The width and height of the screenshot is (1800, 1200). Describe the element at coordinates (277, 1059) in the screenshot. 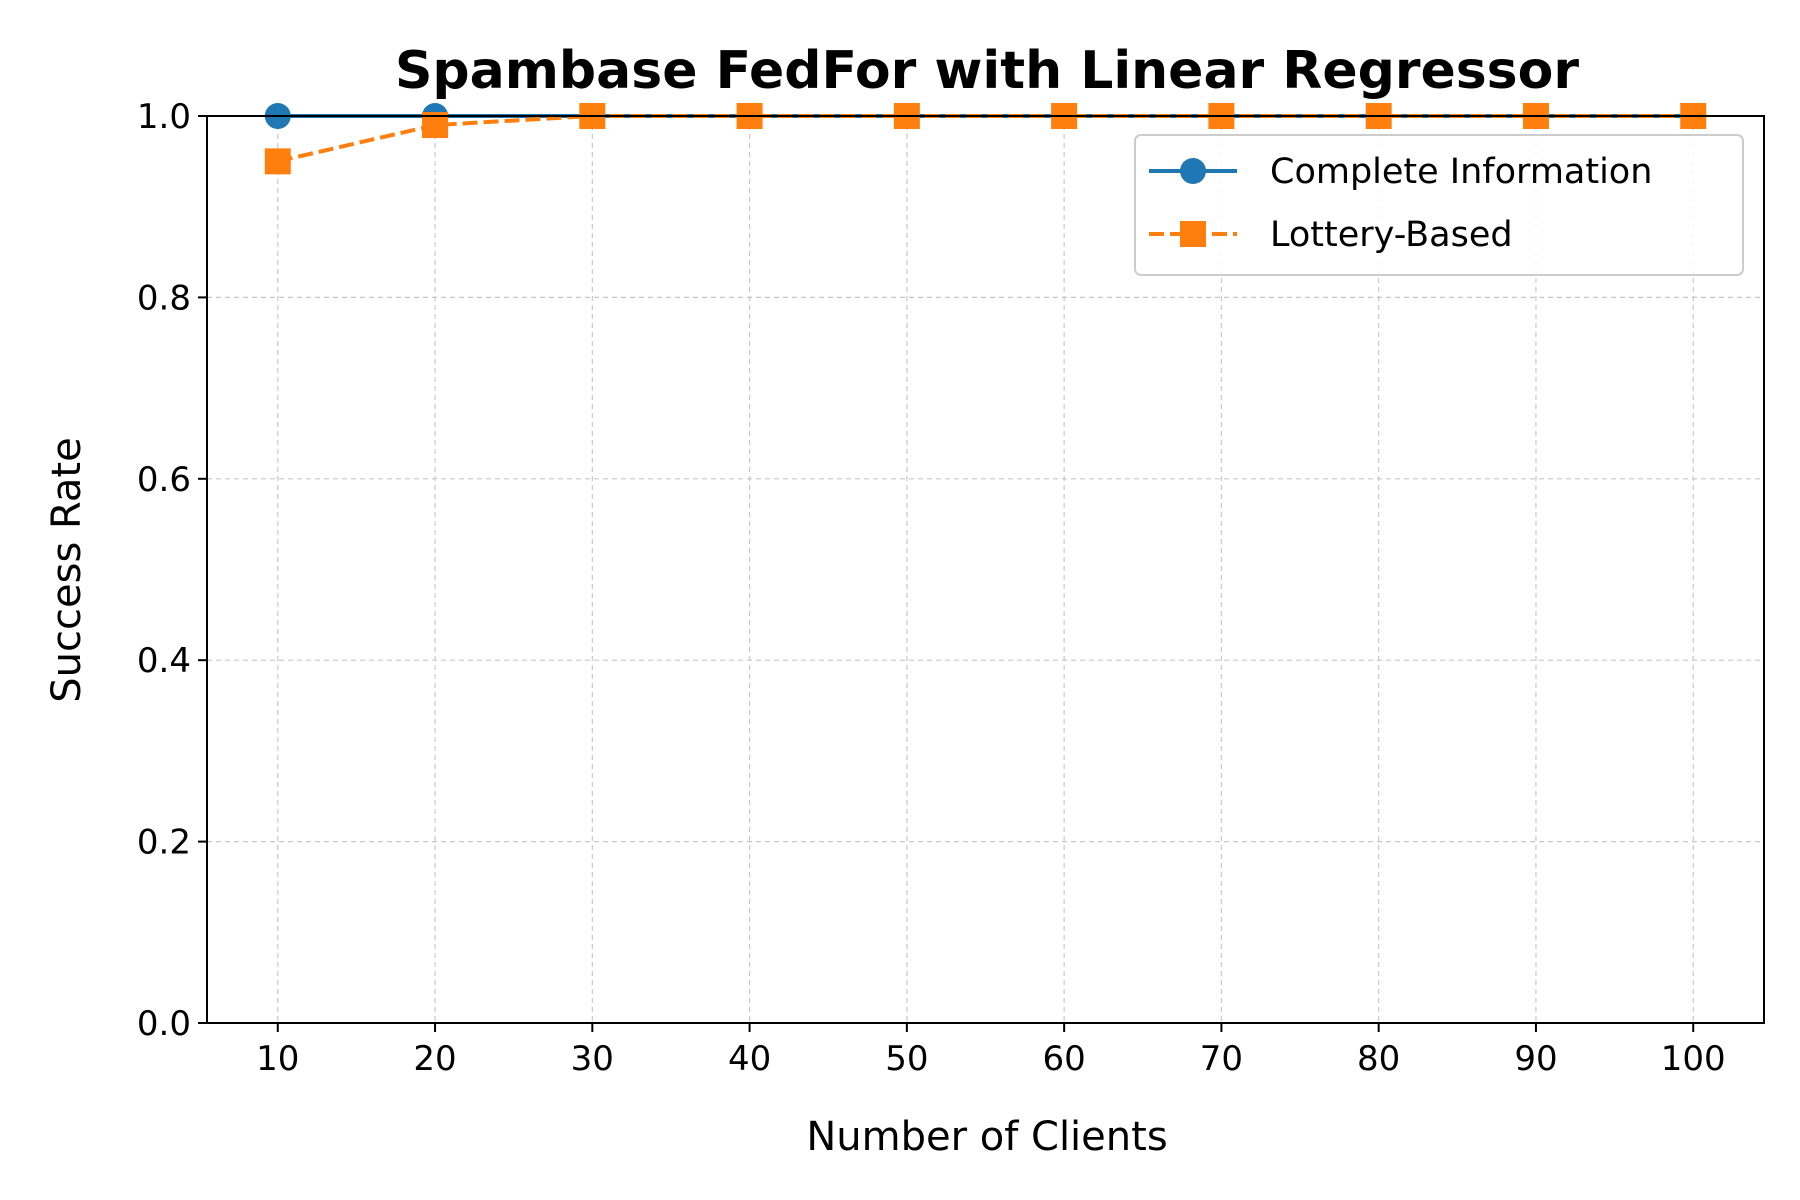

I see `x-tick-label: 10` at that location.